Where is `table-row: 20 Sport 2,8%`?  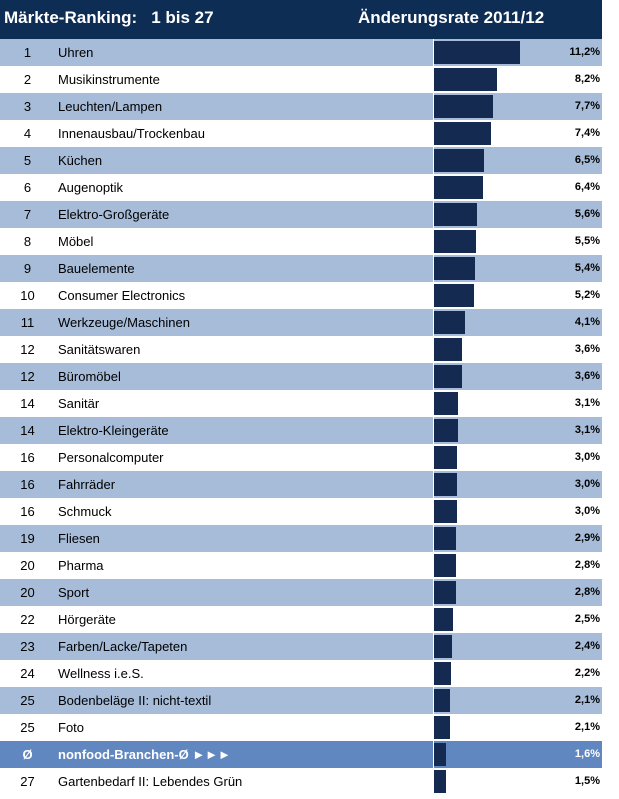
table-row: 20 Sport 2,8% is located at coordinates (301, 592).